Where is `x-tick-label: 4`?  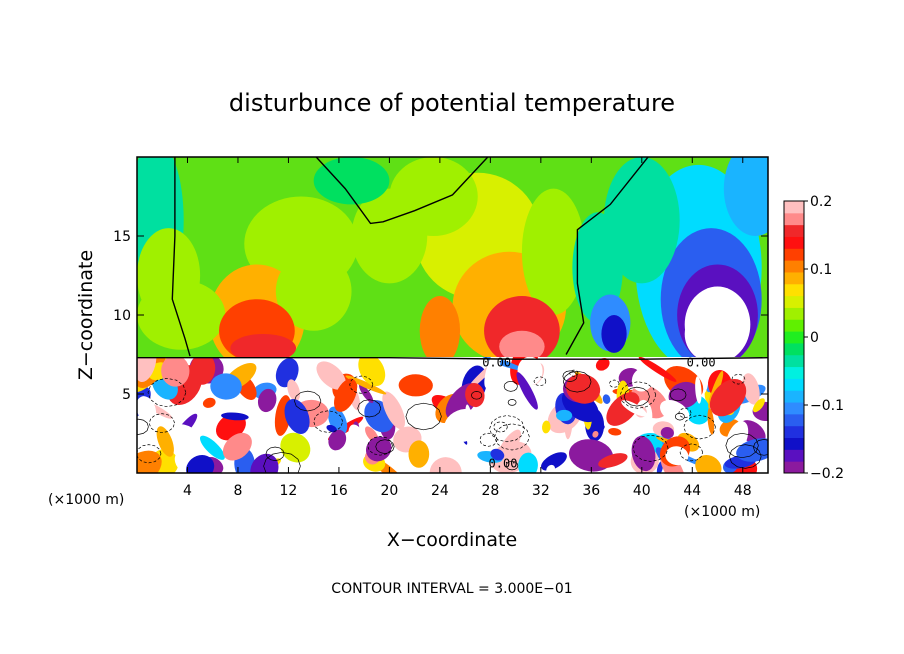
x-tick-label: 4 is located at coordinates (187, 491).